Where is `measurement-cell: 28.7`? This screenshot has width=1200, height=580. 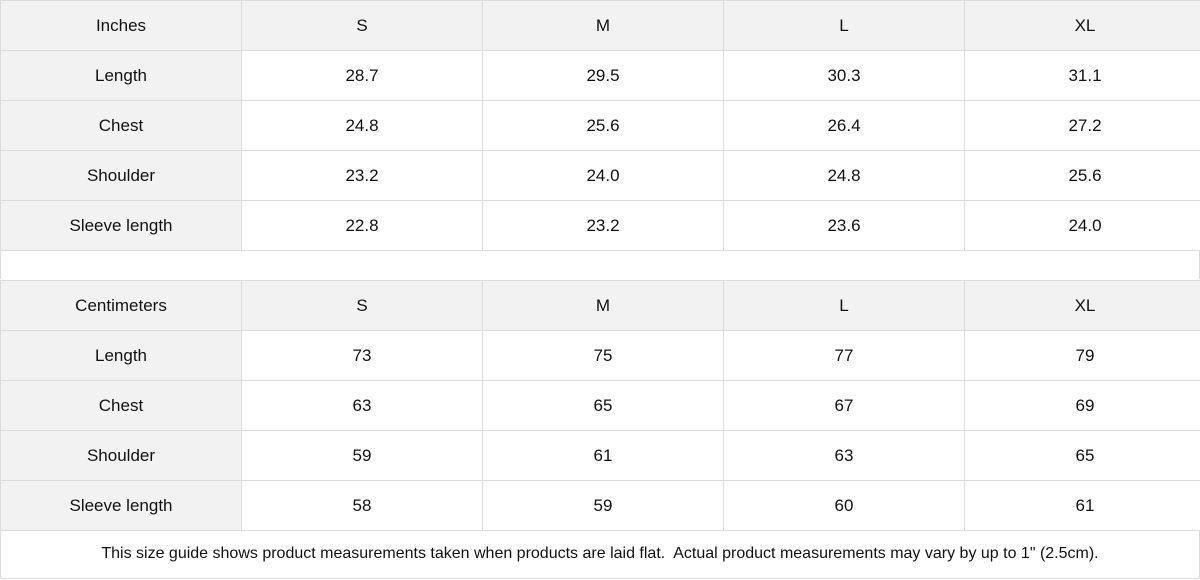
measurement-cell: 28.7 is located at coordinates (362, 75).